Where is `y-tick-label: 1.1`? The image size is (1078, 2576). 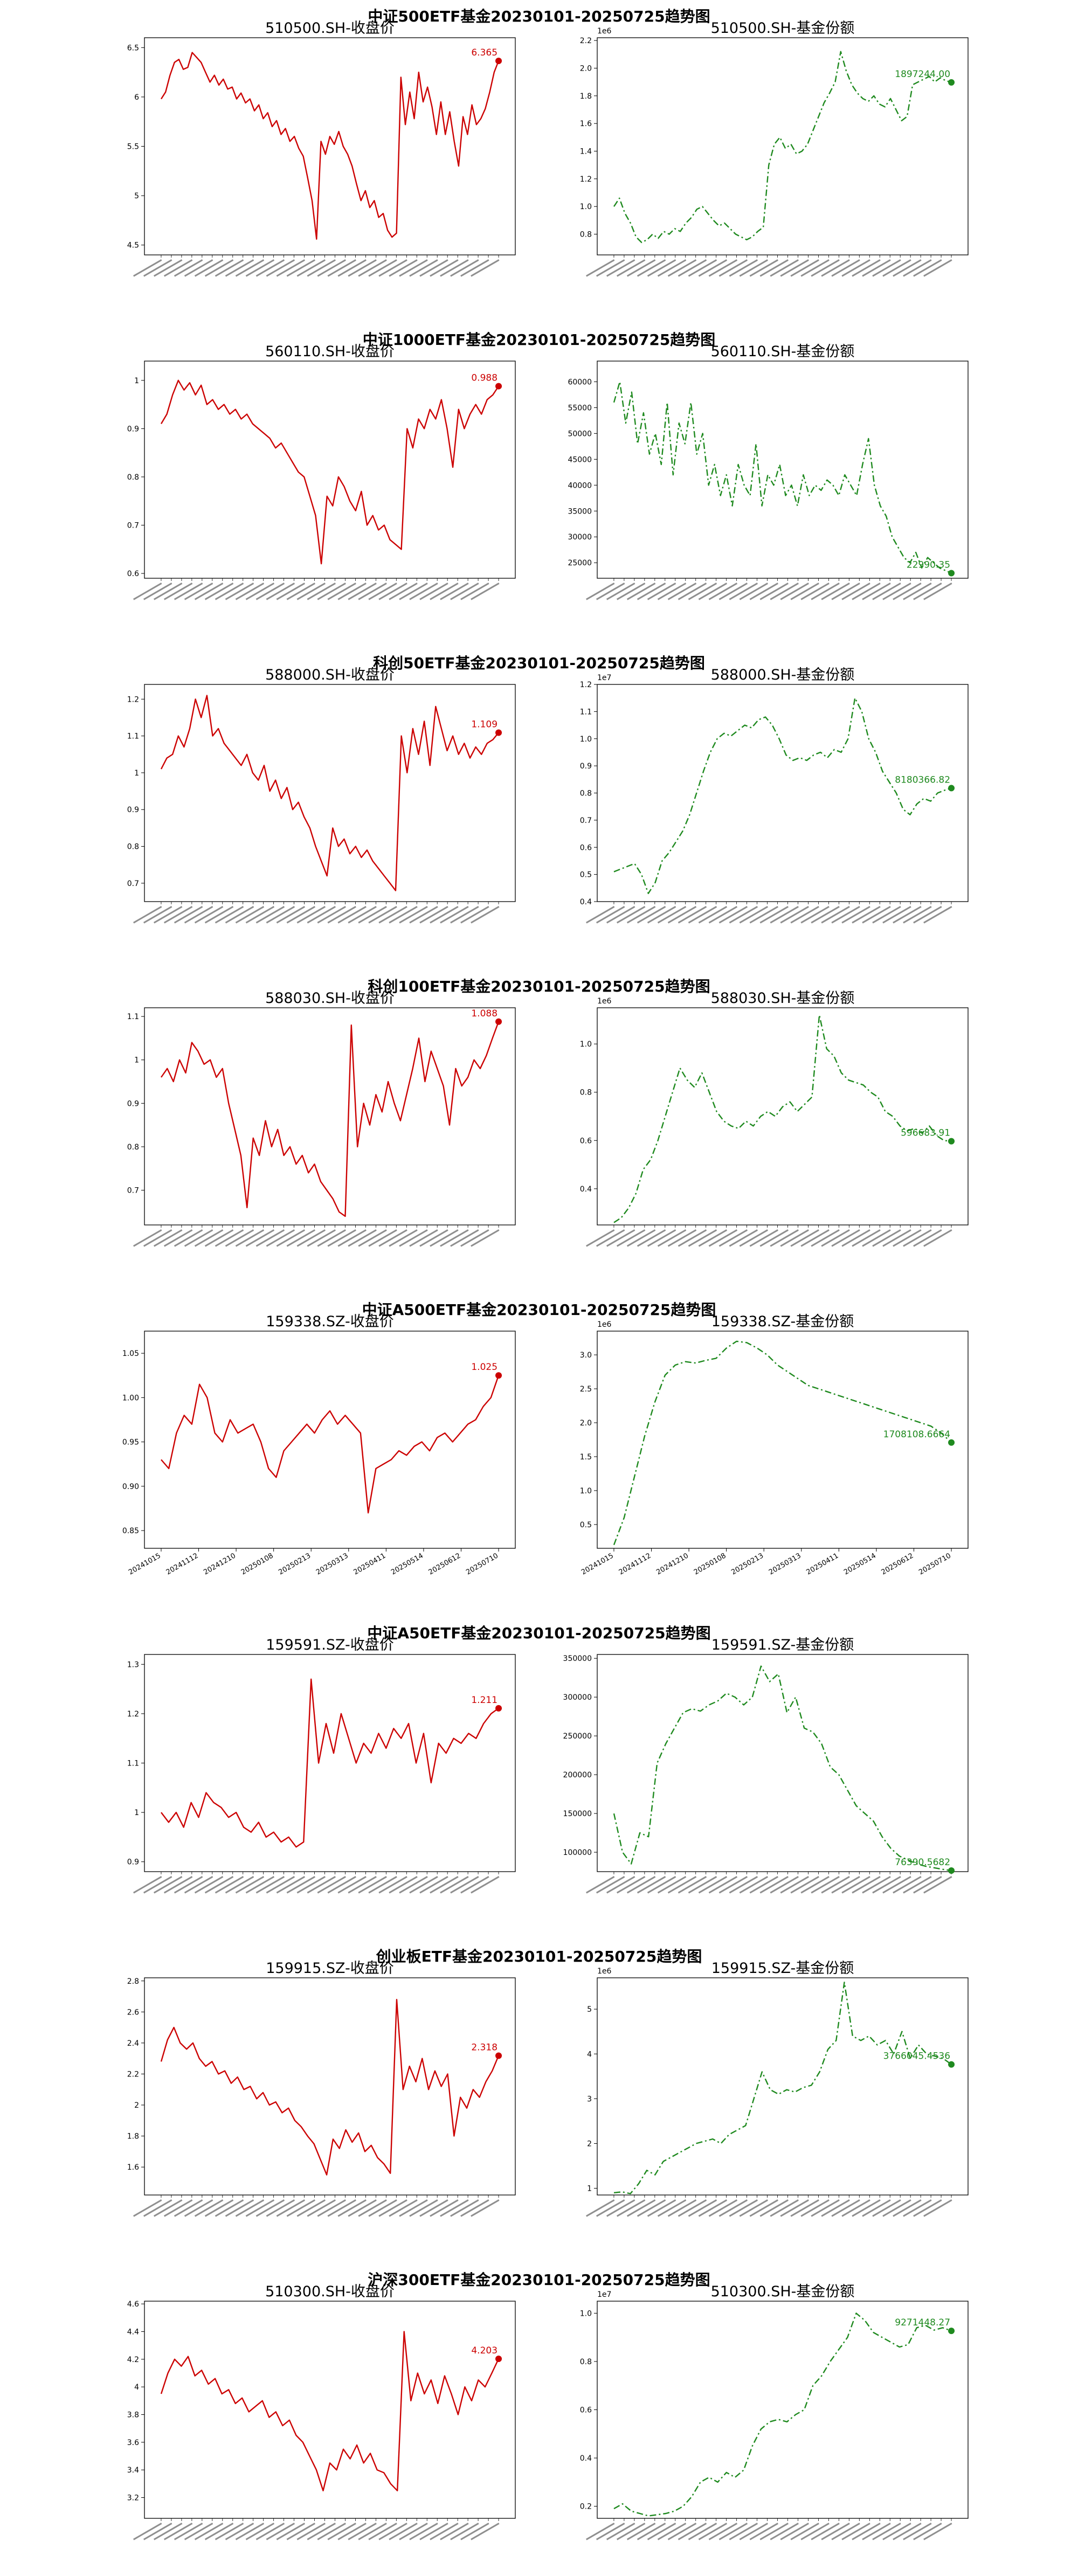 y-tick-label: 1.1 is located at coordinates (133, 736).